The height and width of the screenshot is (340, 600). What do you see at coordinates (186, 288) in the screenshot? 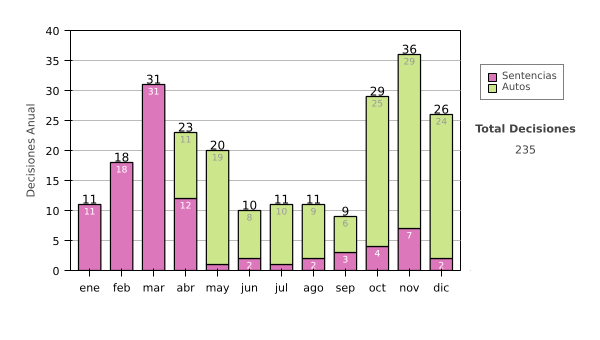
I see `x-tick-label: abr` at bounding box center [186, 288].